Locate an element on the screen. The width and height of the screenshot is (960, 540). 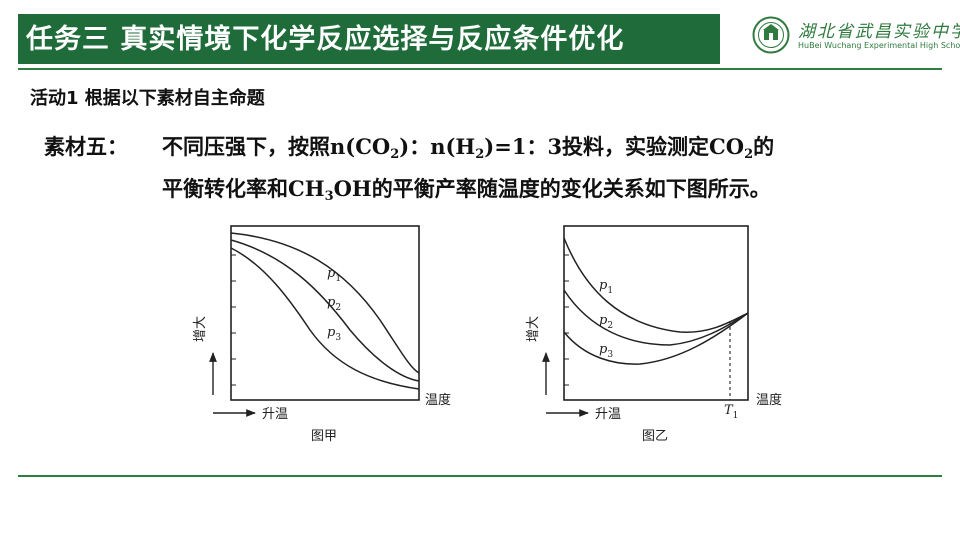
text-seg: )=1：3投料，实验测定CO is located at coordinates (614, 146).